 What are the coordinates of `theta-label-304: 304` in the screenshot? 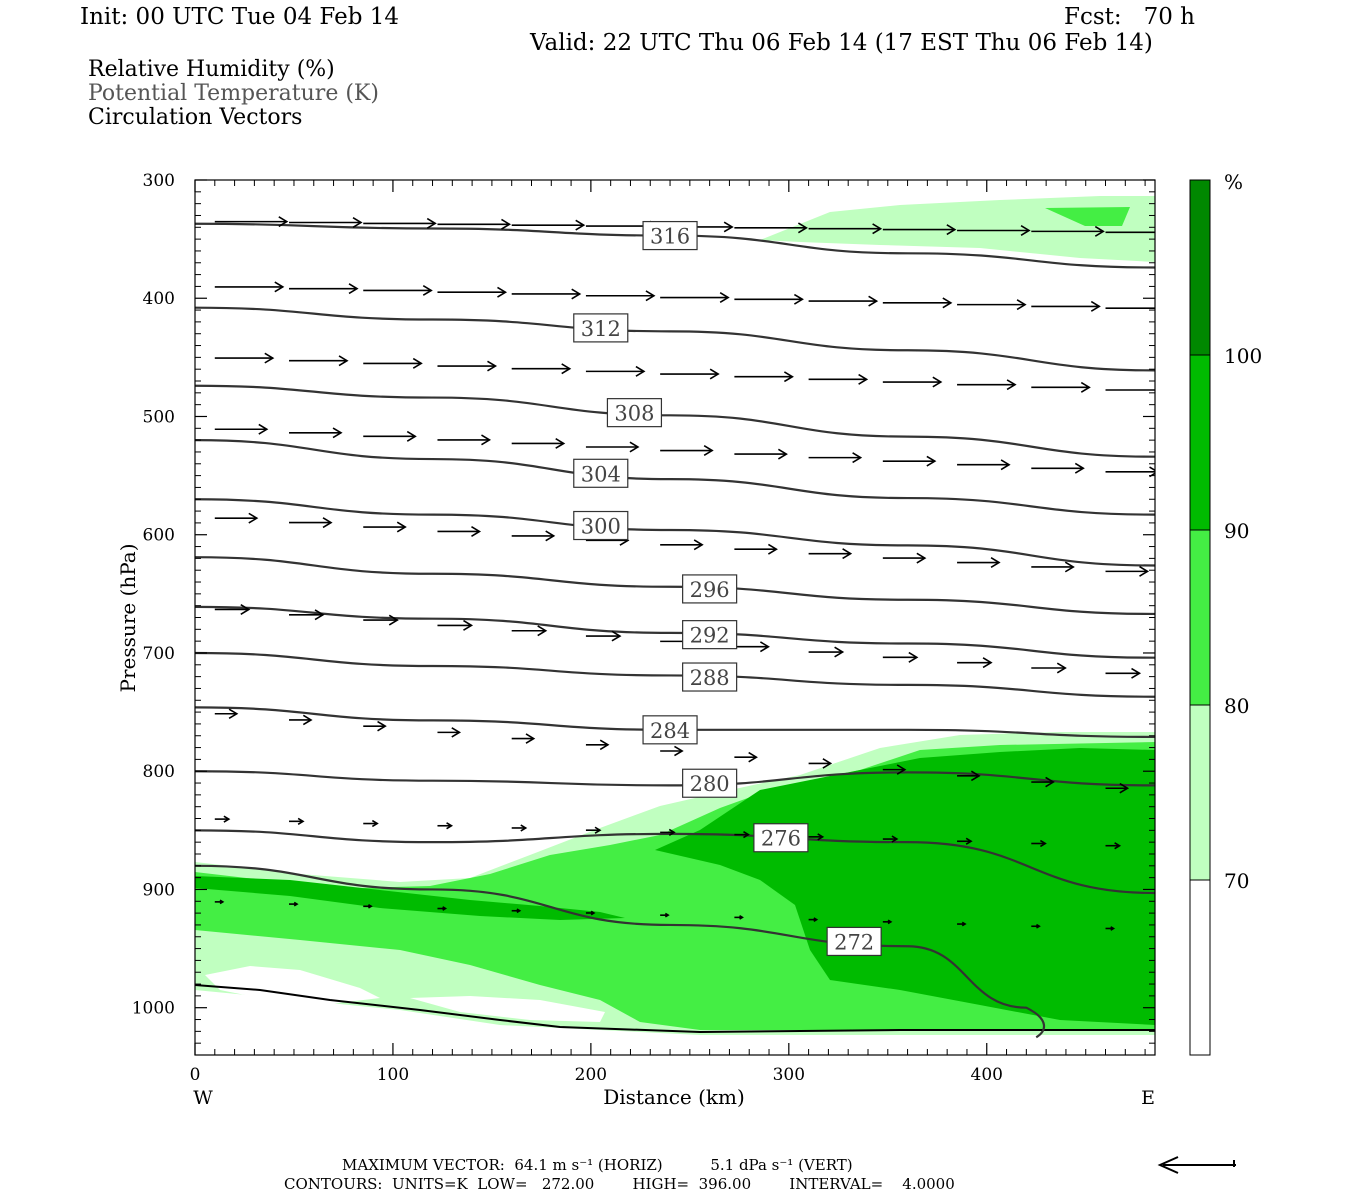 It's located at (601, 474).